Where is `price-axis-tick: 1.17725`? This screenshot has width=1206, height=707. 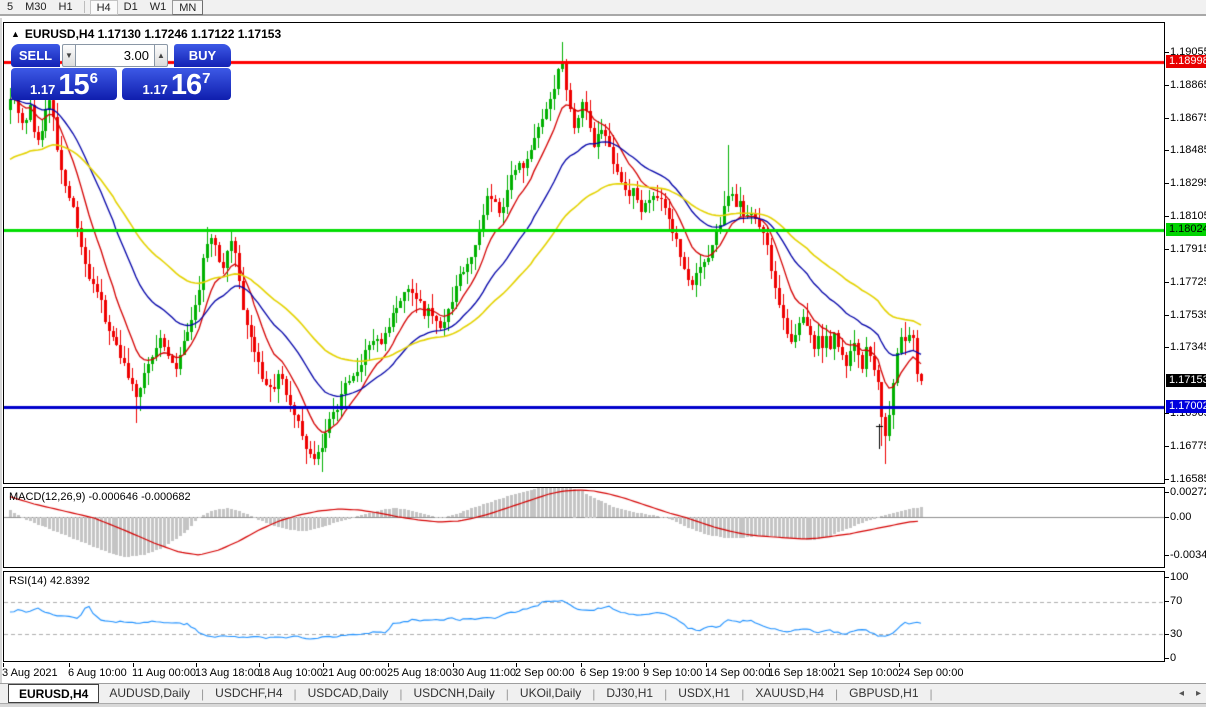 price-axis-tick: 1.17725 is located at coordinates (1185, 282).